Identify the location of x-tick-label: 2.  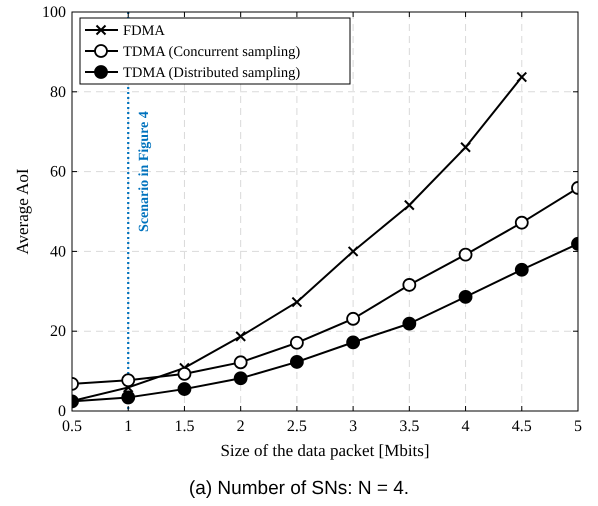
(240, 426).